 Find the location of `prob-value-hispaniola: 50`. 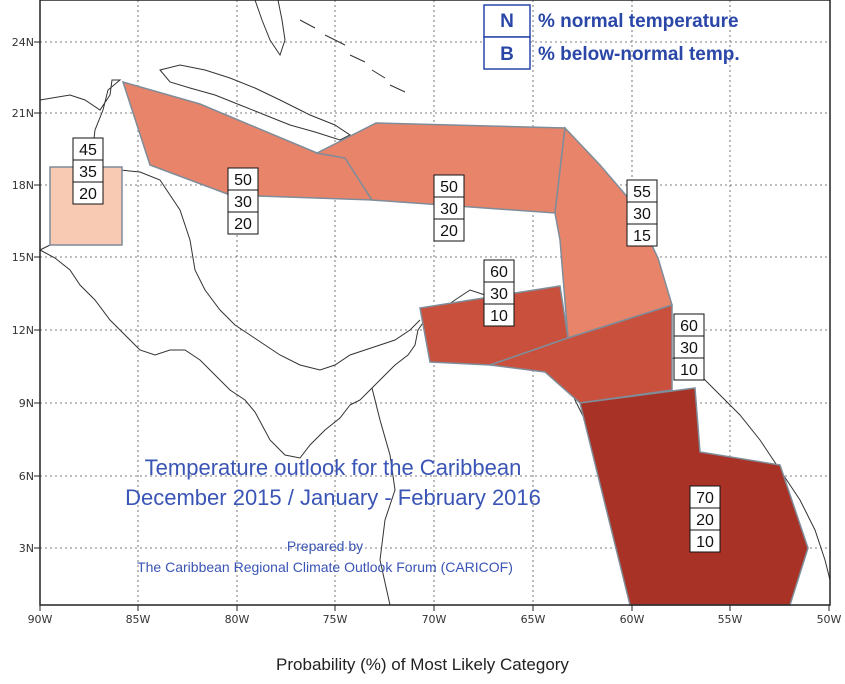

prob-value-hispaniola: 50 is located at coordinates (449, 187).